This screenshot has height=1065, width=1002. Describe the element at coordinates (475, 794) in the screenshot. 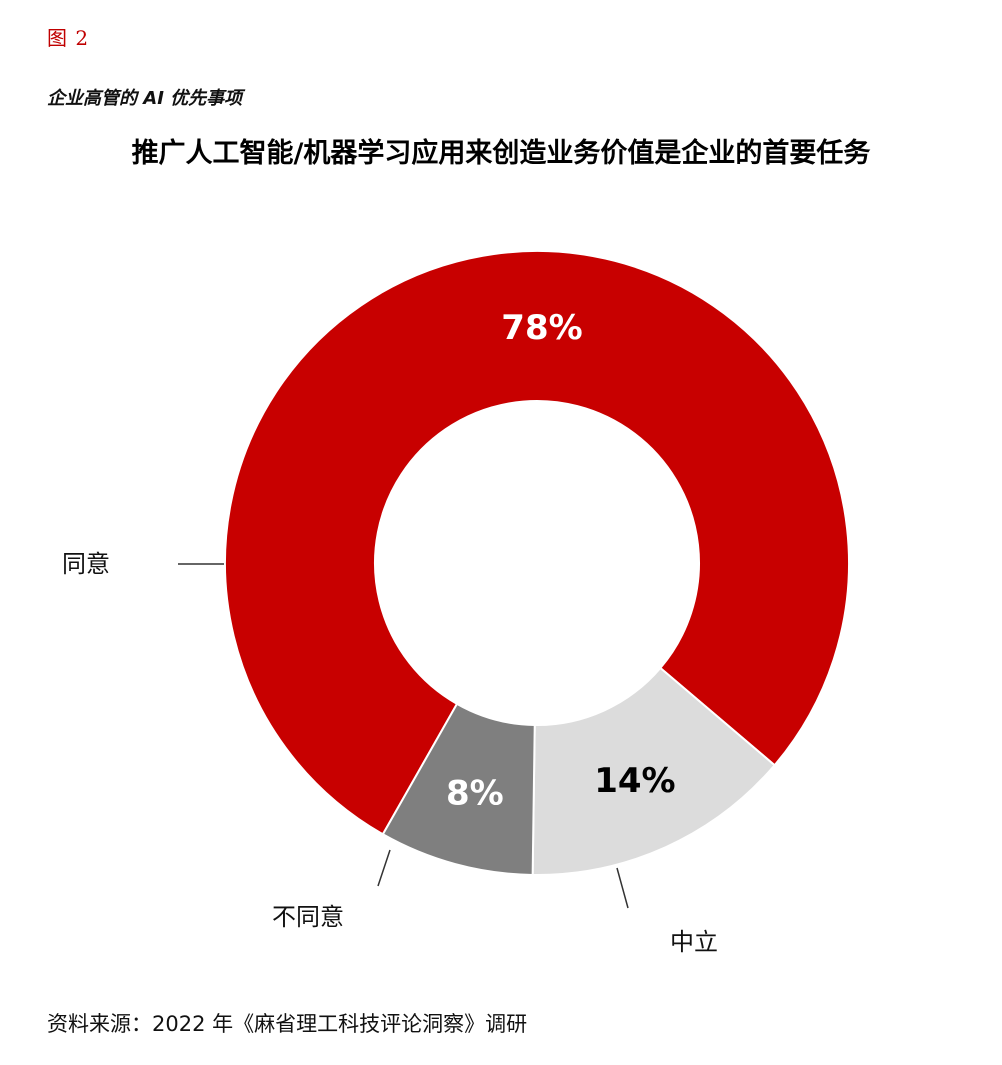

I see `value-label-2: 8%` at that location.